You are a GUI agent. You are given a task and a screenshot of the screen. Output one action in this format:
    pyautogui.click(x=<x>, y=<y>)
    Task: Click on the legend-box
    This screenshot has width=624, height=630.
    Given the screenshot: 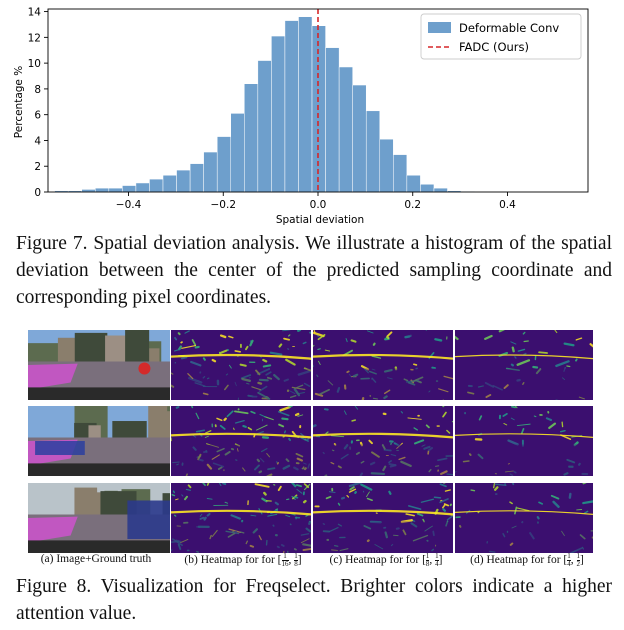 What is the action you would take?
    pyautogui.click(x=501, y=36)
    